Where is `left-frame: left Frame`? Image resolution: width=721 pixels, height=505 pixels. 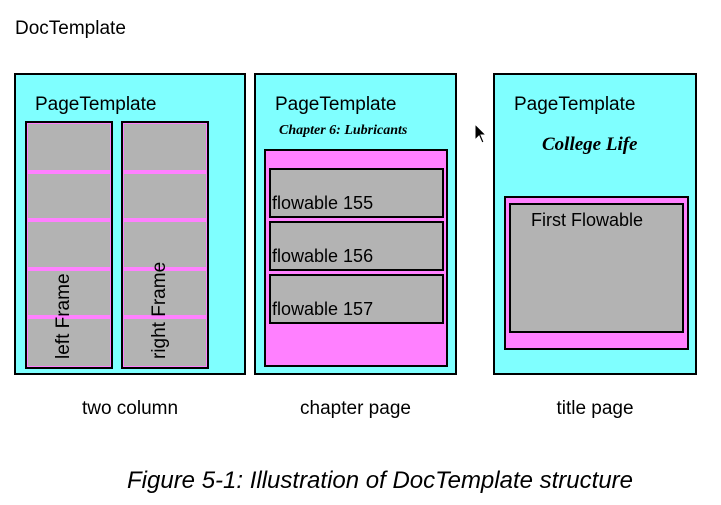 left-frame: left Frame is located at coordinates (69, 245).